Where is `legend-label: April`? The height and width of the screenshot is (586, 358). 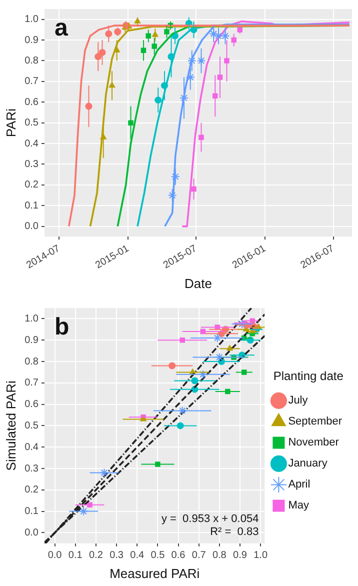 legend-label: April is located at coordinates (299, 484).